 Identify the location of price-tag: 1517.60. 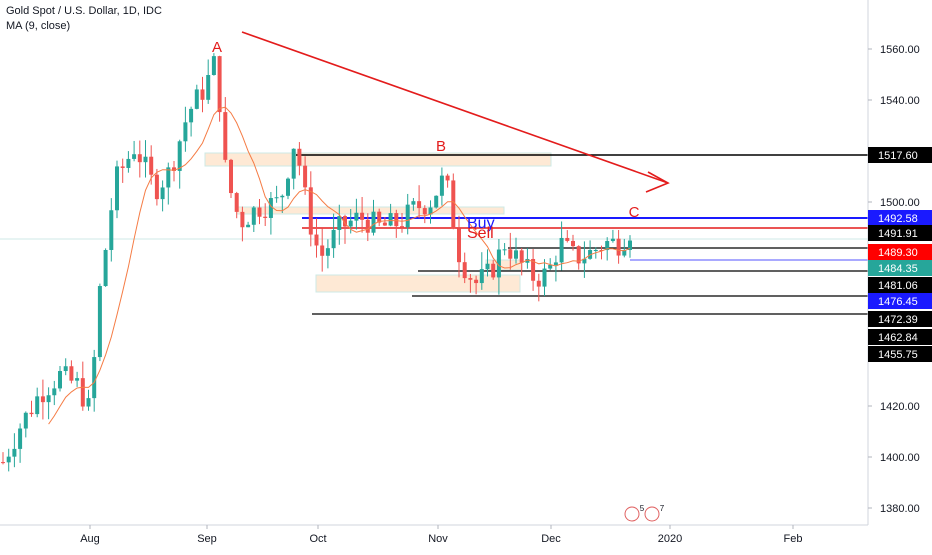
(900, 155).